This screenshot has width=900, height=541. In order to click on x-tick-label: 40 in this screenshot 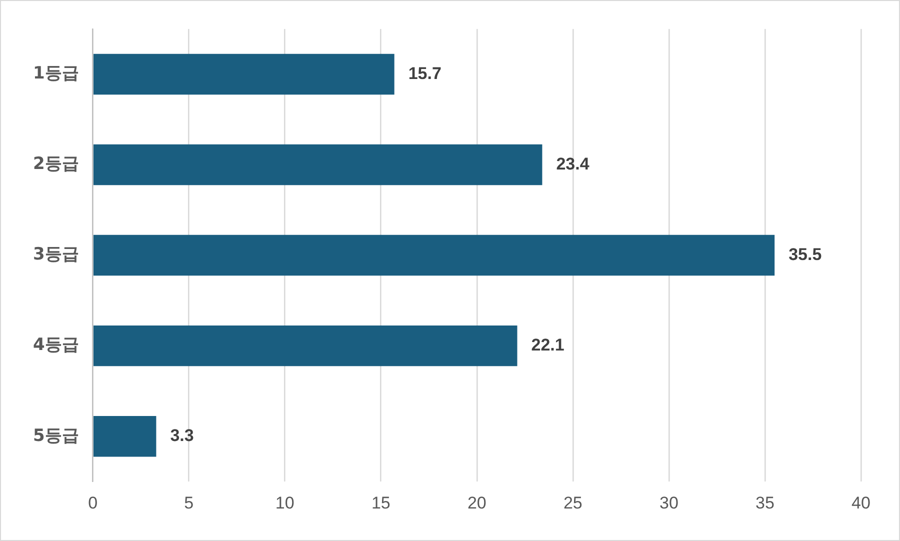, I will do `click(861, 502)`.